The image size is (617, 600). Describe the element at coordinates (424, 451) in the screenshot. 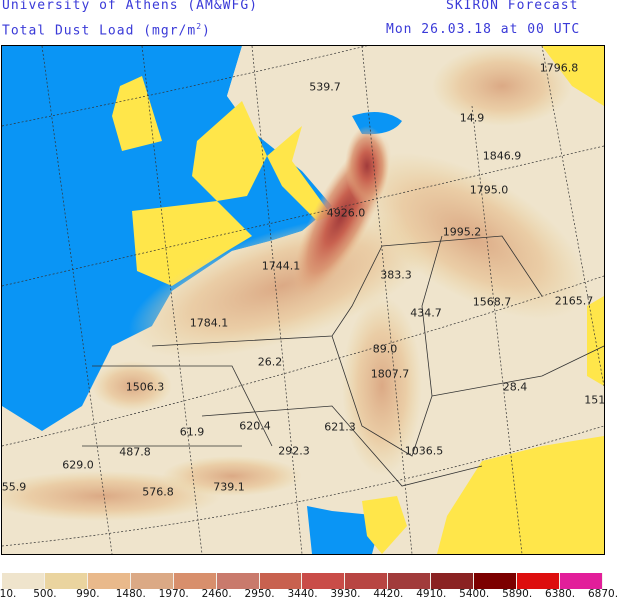

I see `dust-value-label: 1036.5` at that location.